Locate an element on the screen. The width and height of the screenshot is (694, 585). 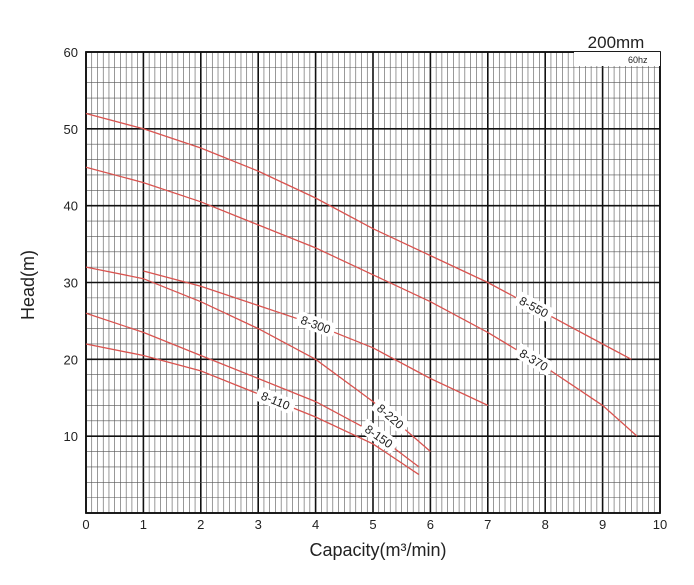
x-tick-label: 4 is located at coordinates (315, 524).